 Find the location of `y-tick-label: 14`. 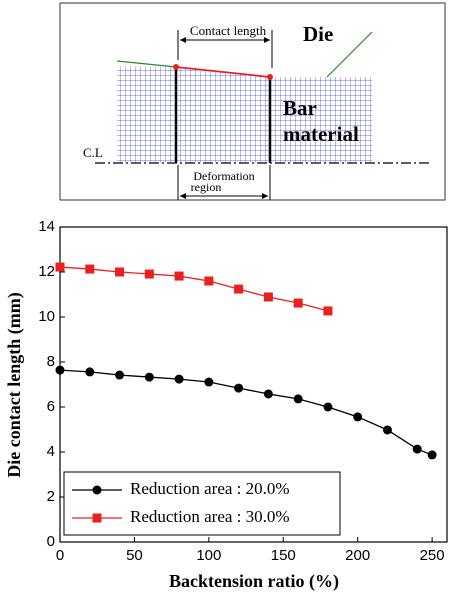

y-tick-label: 14 is located at coordinates (46, 226).